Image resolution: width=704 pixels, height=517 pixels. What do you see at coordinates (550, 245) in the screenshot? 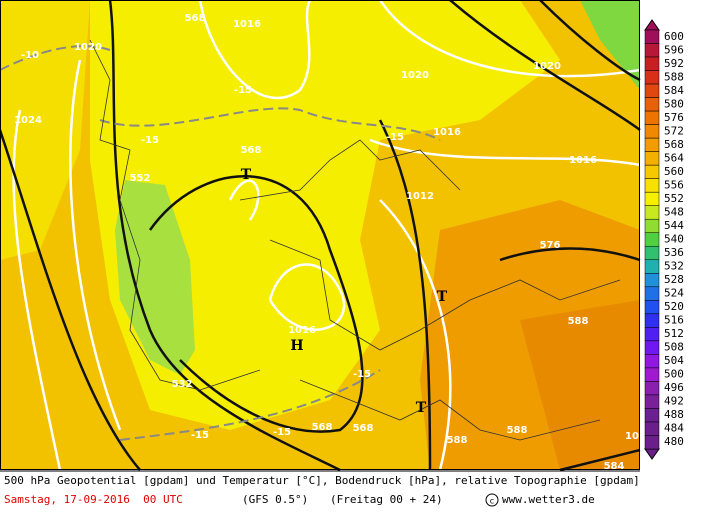
I see `contour-label: 576` at bounding box center [550, 245].